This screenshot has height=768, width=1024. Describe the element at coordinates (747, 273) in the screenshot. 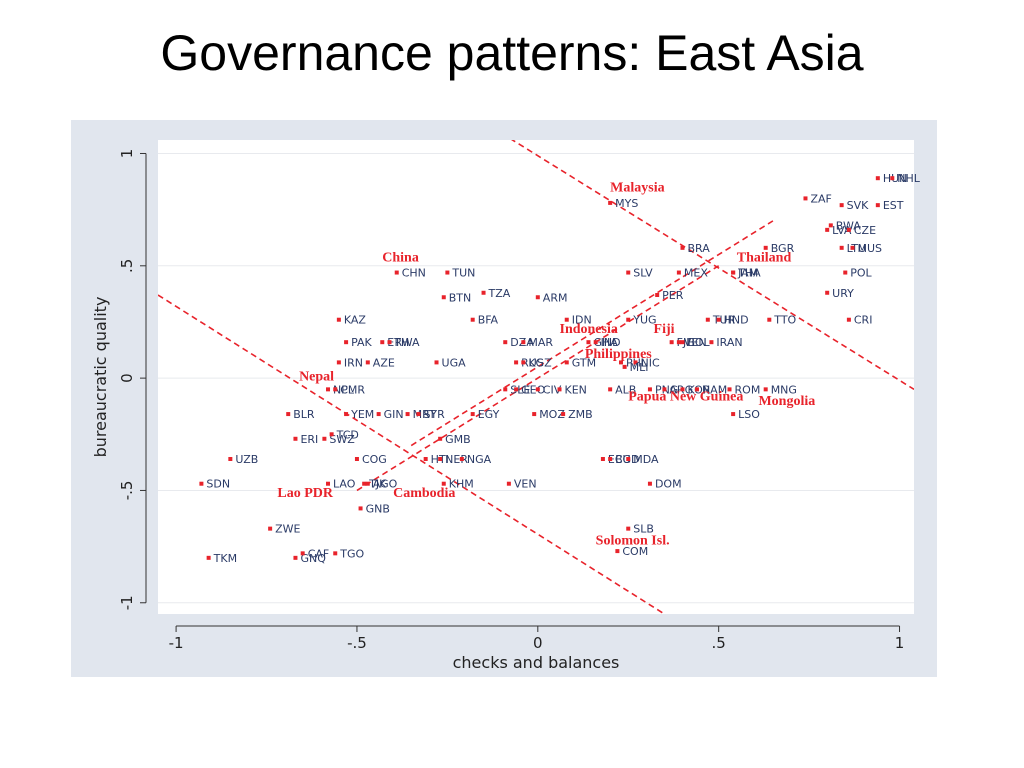

I see `point-label: JAM` at that location.